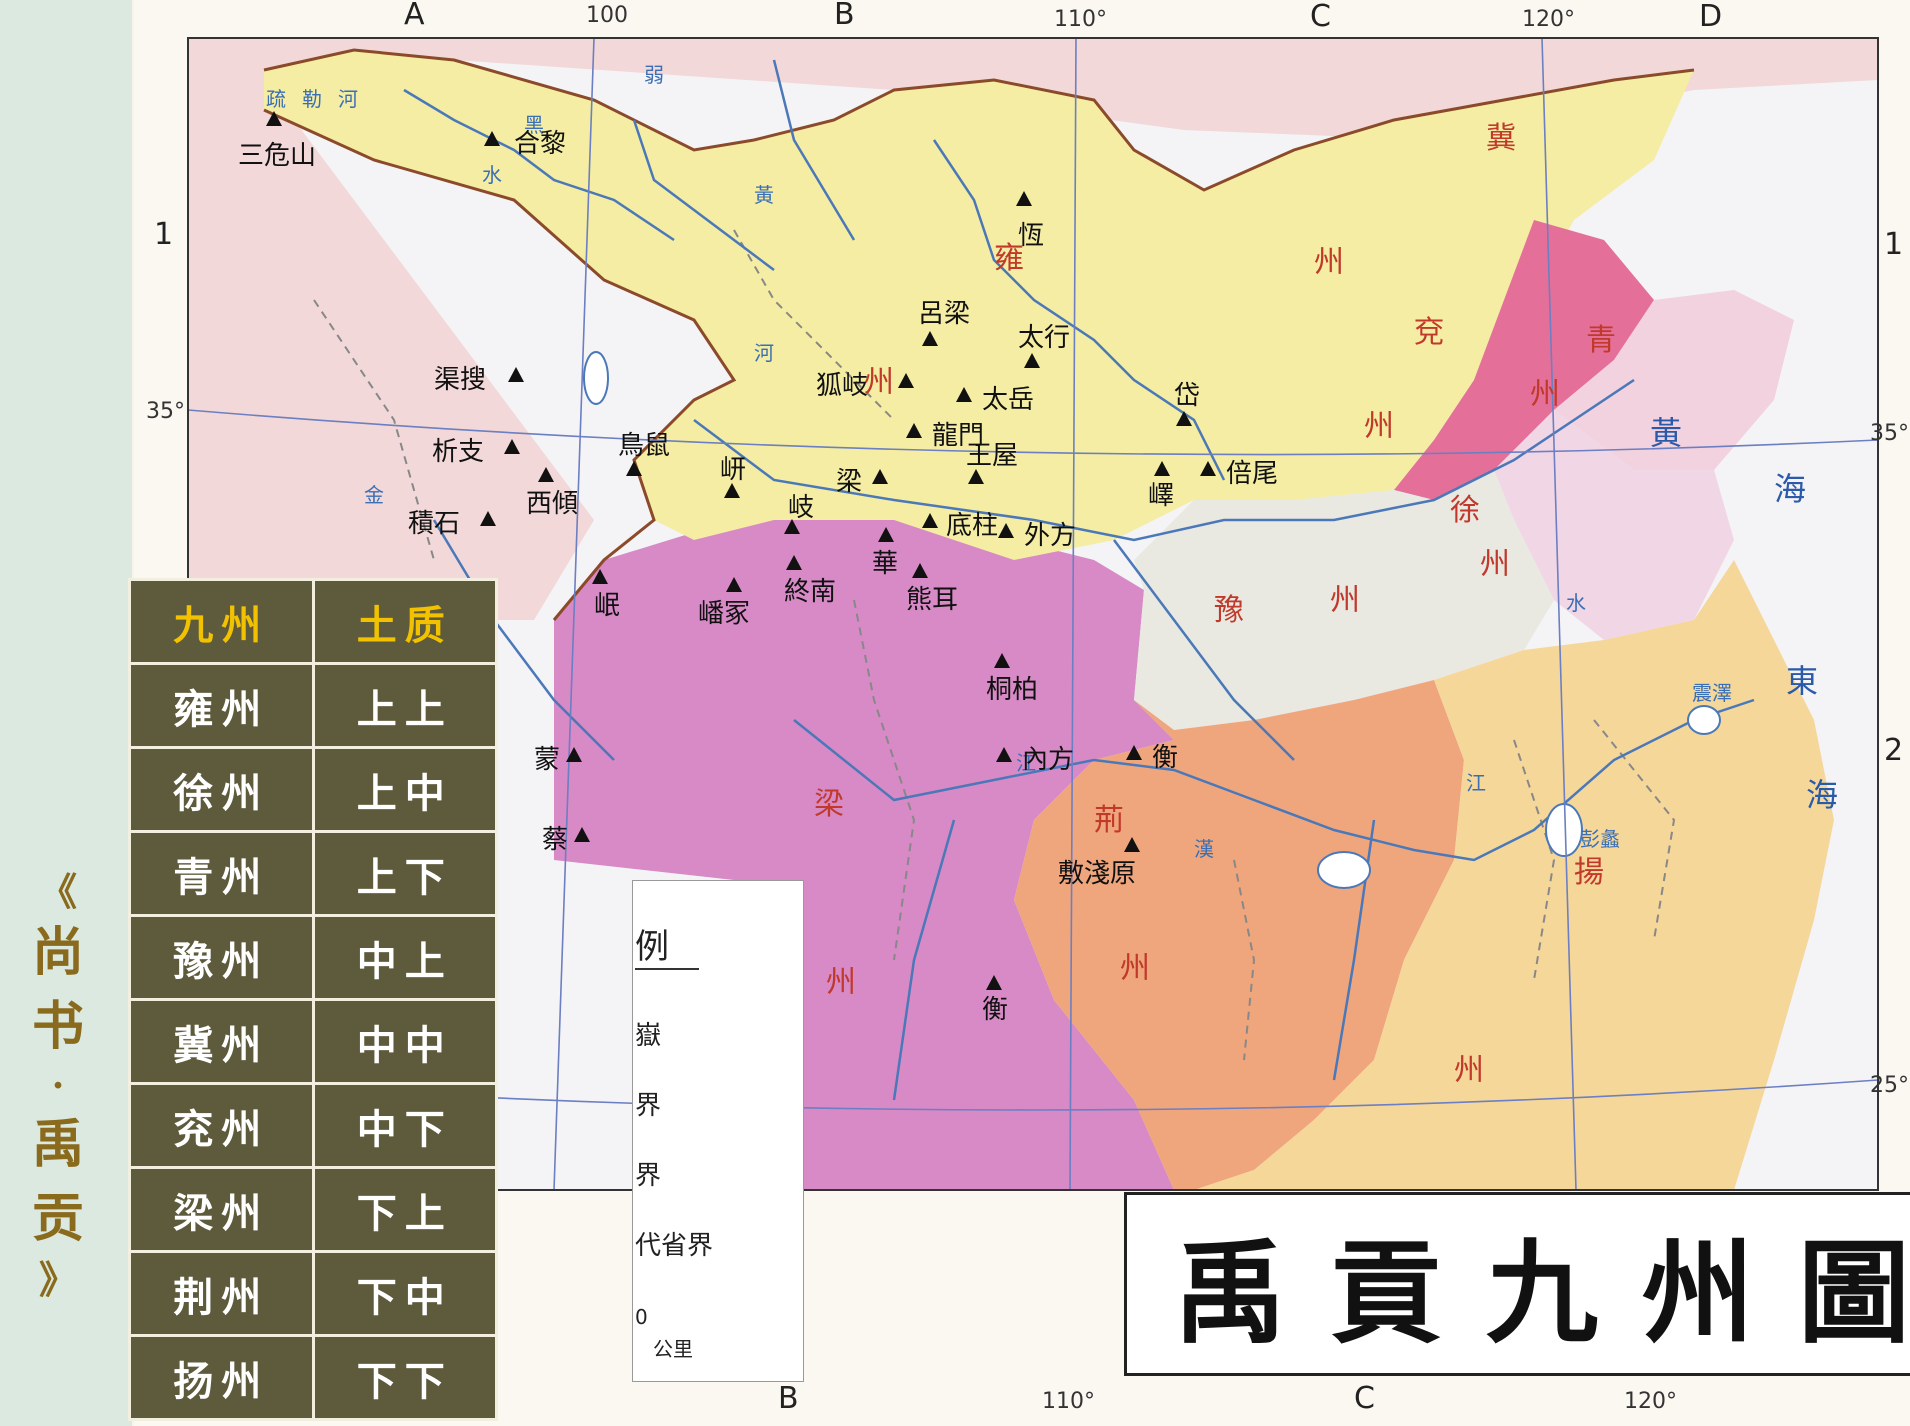 The width and height of the screenshot is (1910, 1426). What do you see at coordinates (648, 1106) in the screenshot?
I see `legend-item-border-1: 界` at bounding box center [648, 1106].